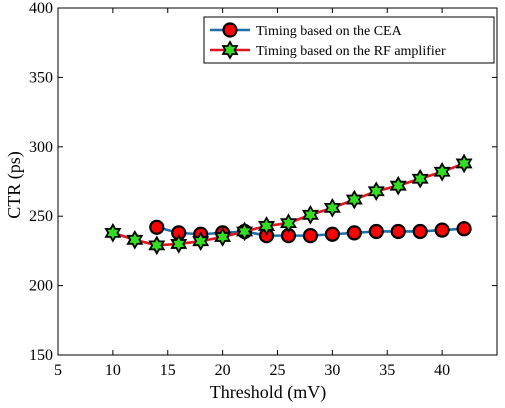 The height and width of the screenshot is (408, 505). I want to click on y-tick-label: 350, so click(41, 77).